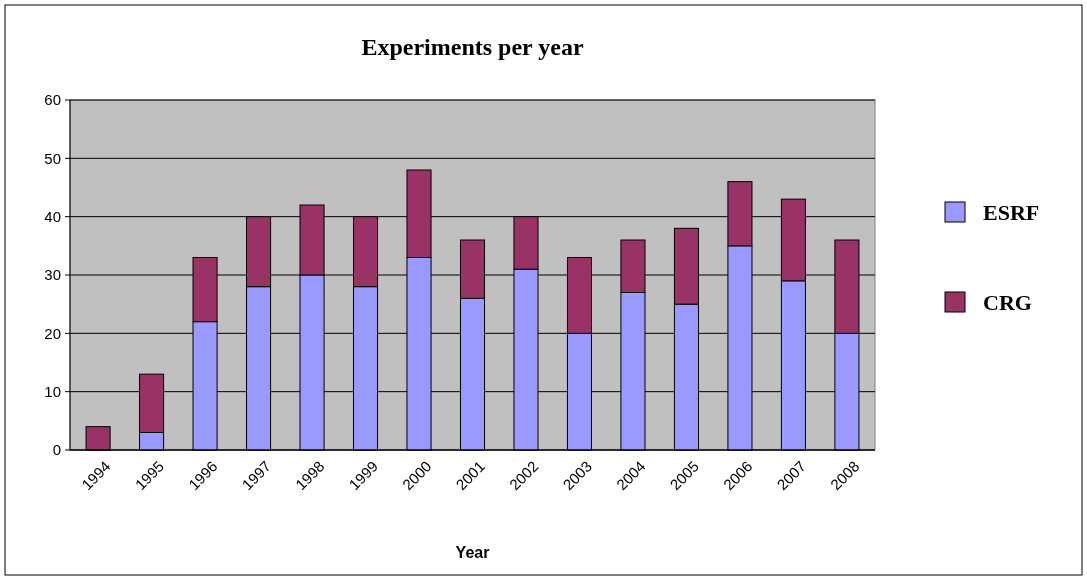 This screenshot has height=578, width=1087. What do you see at coordinates (1007, 302) in the screenshot?
I see `legend-label: CRG` at bounding box center [1007, 302].